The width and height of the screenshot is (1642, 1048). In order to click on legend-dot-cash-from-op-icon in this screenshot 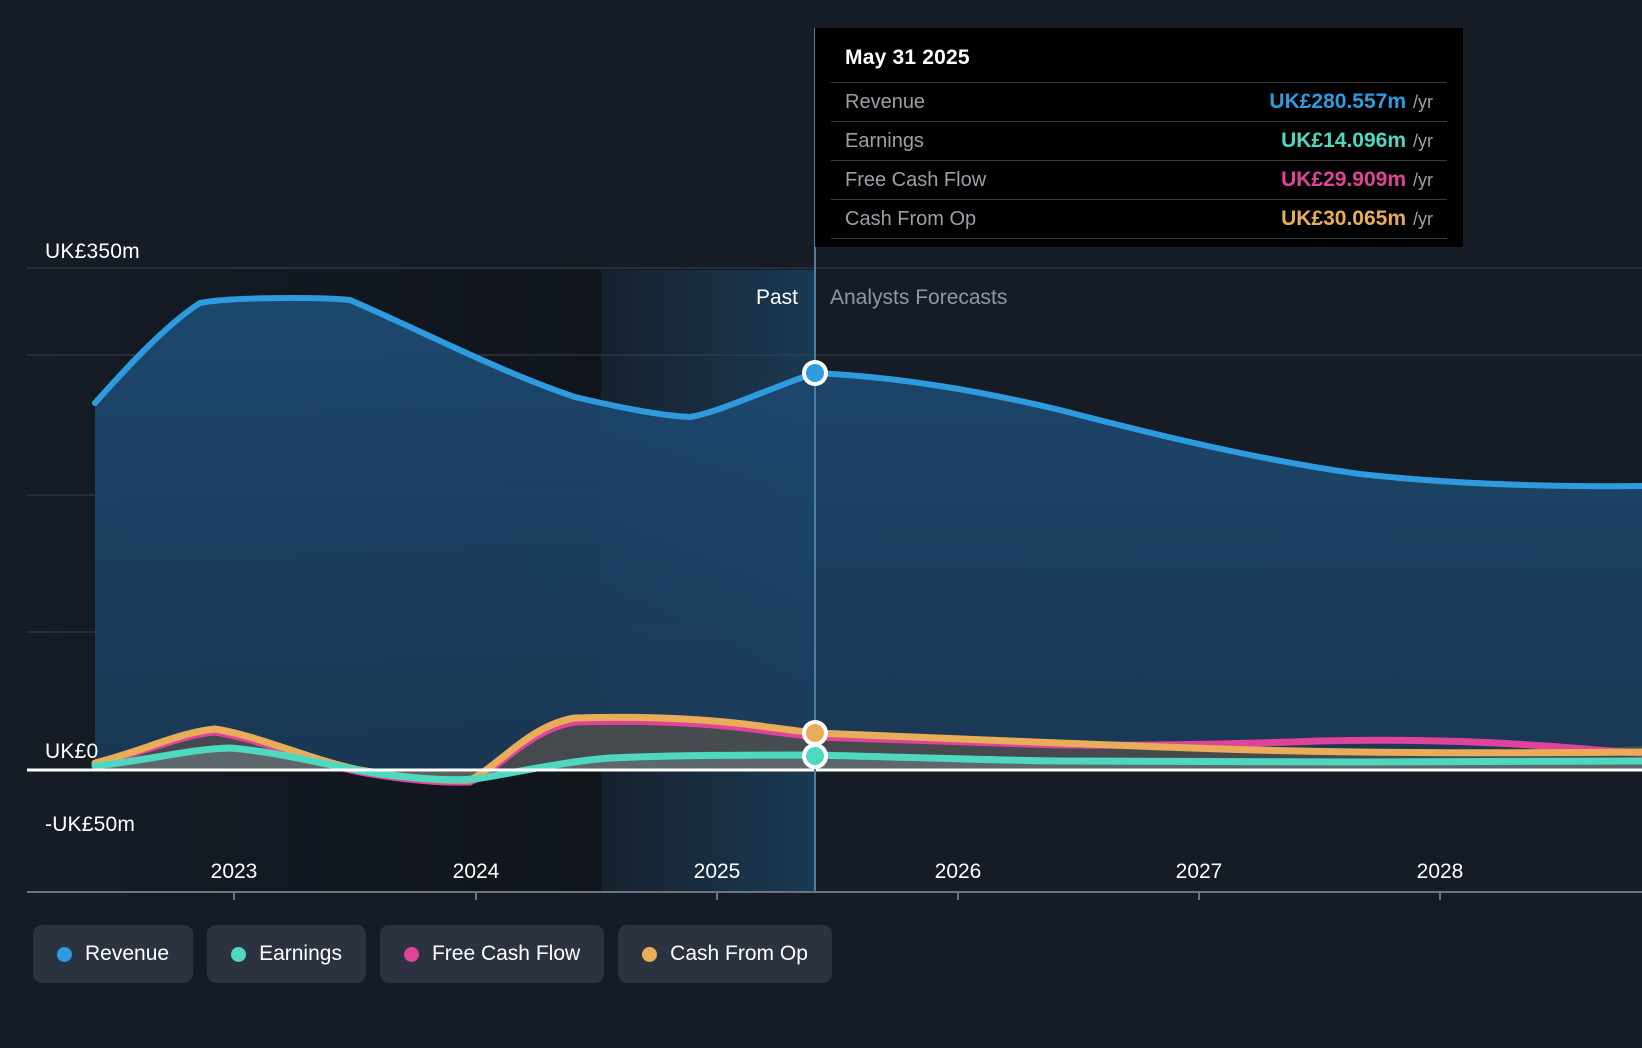, I will do `click(650, 954)`.